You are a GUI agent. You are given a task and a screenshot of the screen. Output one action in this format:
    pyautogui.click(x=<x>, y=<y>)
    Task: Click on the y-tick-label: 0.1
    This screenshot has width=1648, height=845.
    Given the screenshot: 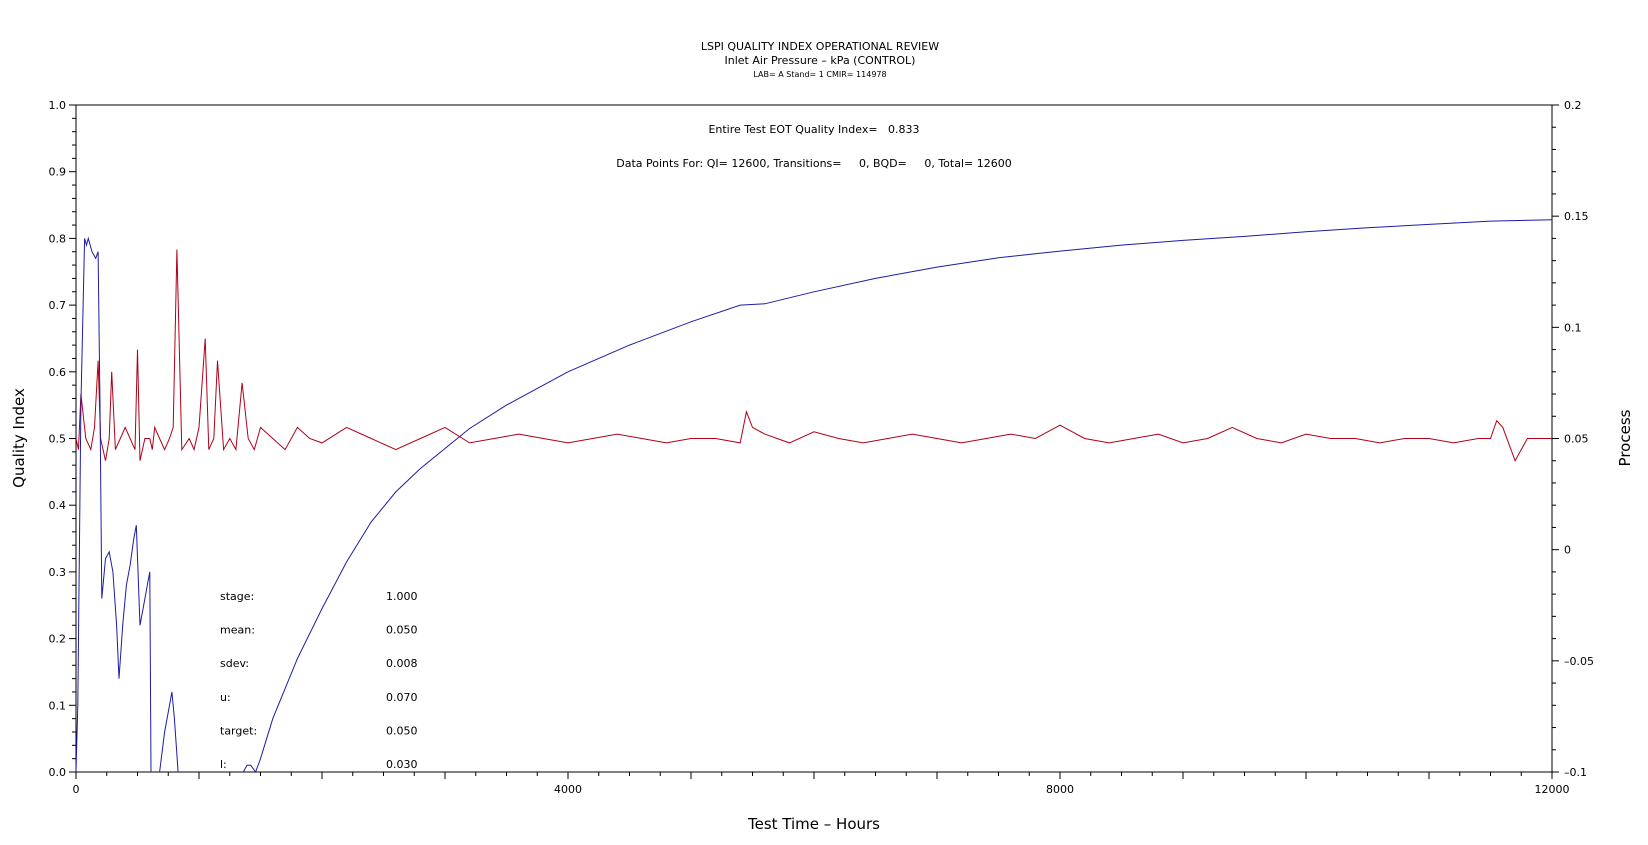 What is the action you would take?
    pyautogui.click(x=58, y=705)
    